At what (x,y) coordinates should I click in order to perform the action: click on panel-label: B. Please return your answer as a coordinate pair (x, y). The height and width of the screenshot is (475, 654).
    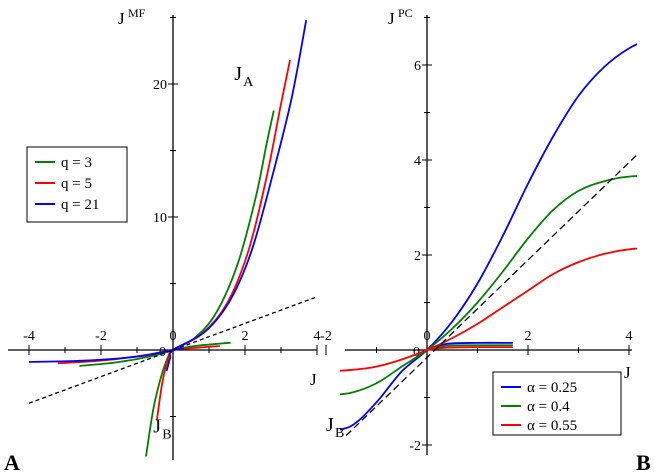
    Looking at the image, I should click on (643, 462).